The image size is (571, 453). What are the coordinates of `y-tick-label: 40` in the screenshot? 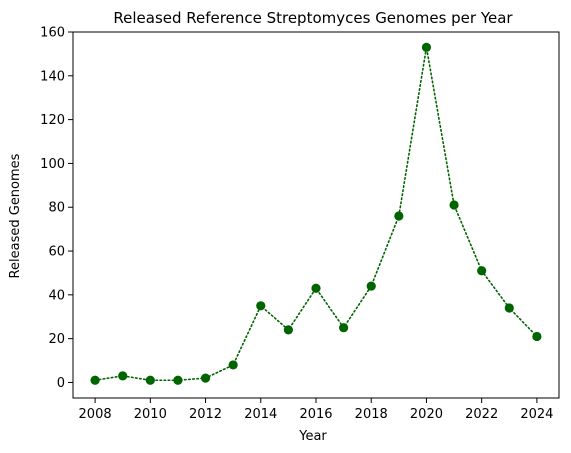 It's located at (56, 295).